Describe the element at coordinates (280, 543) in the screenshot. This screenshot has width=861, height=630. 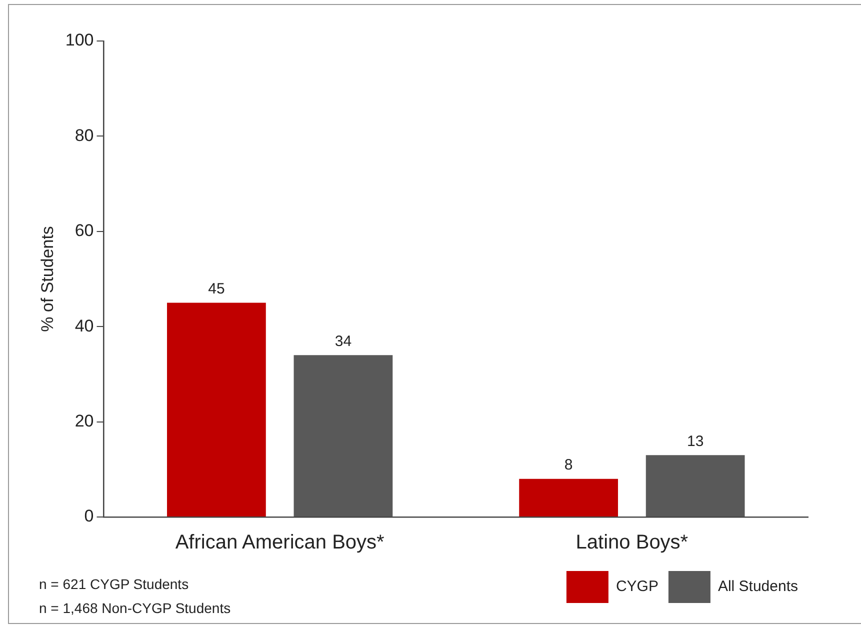
I see `x-tick-label: African American Boys*` at that location.